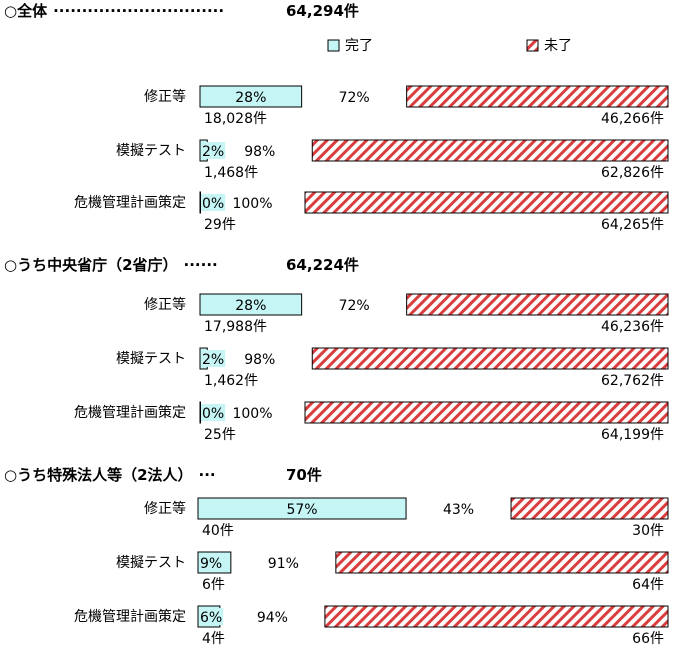 Image resolution: width=680 pixels, height=655 pixels. Describe the element at coordinates (213, 585) in the screenshot. I see `count-done: 6件` at that location.